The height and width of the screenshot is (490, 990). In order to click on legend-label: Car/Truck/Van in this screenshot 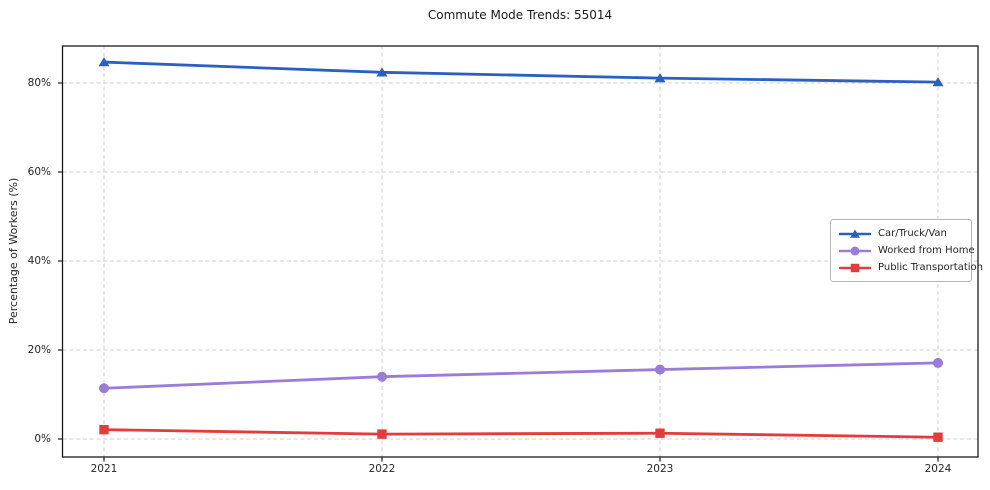, I will do `click(912, 233)`.